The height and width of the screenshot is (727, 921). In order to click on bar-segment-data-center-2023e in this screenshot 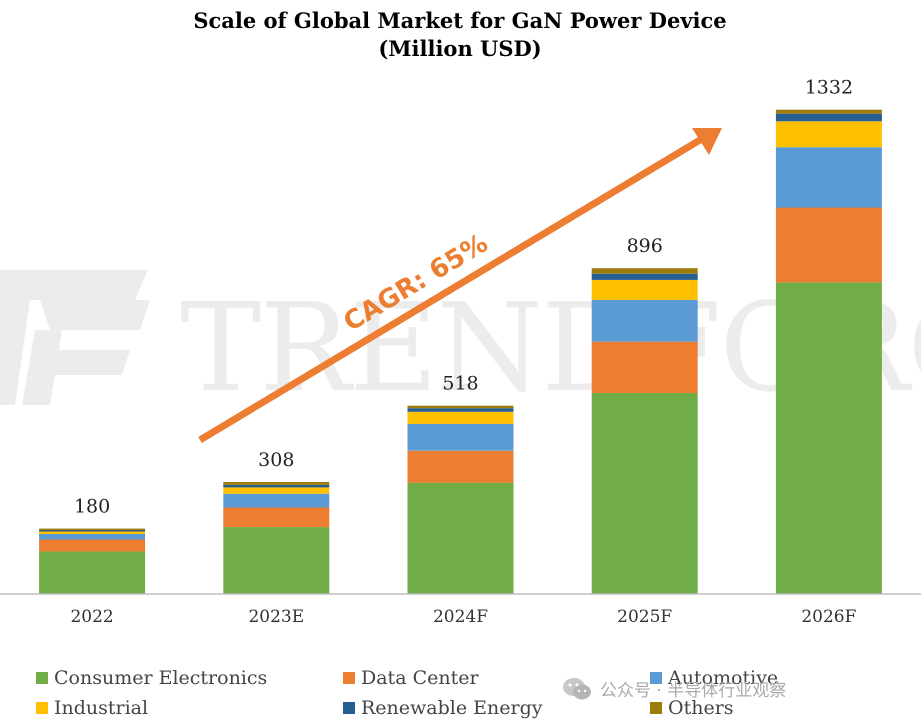, I will do `click(276, 517)`.